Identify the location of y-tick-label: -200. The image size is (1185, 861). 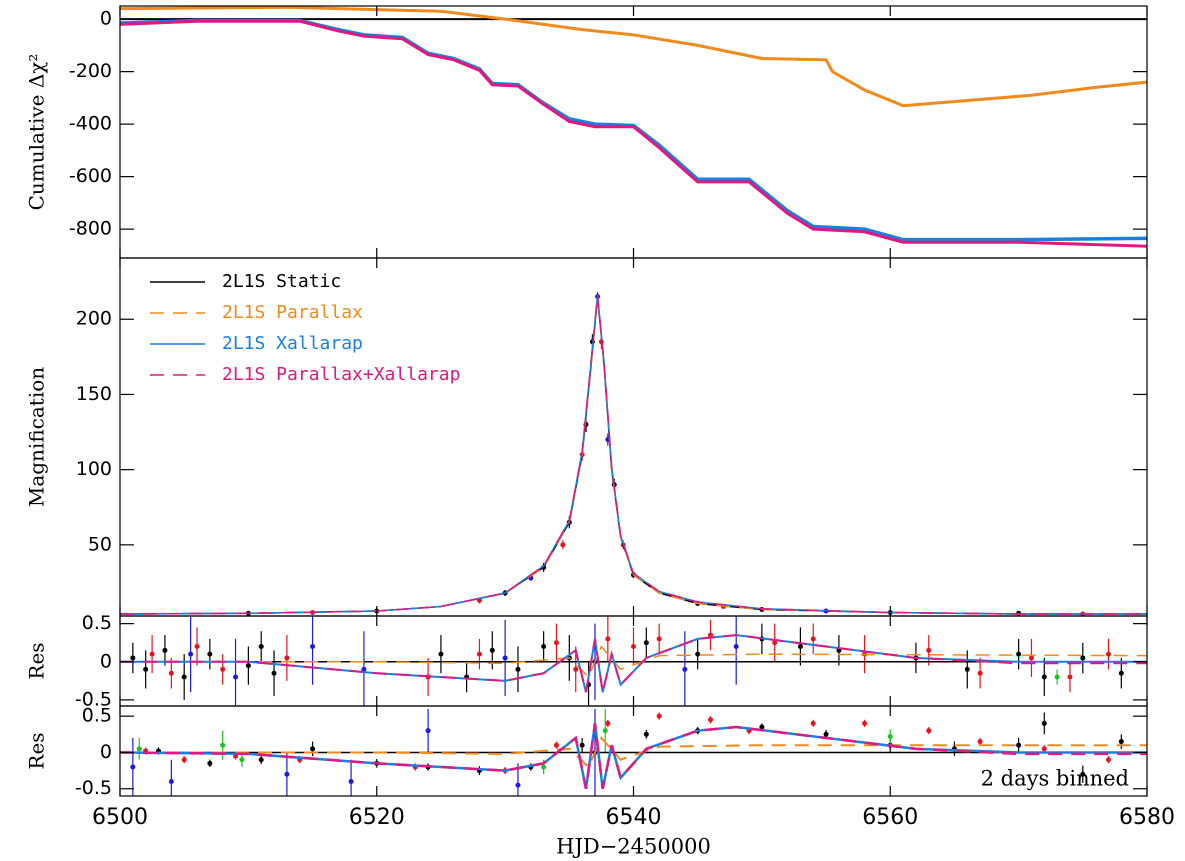
(90, 71).